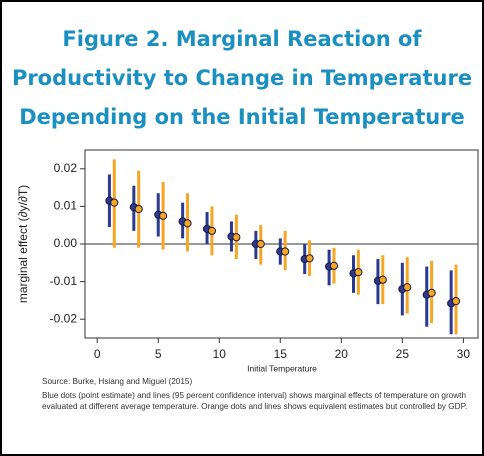 This screenshot has width=484, height=456. What do you see at coordinates (282, 368) in the screenshot?
I see `x-axis-label: Initial Temperature` at bounding box center [282, 368].